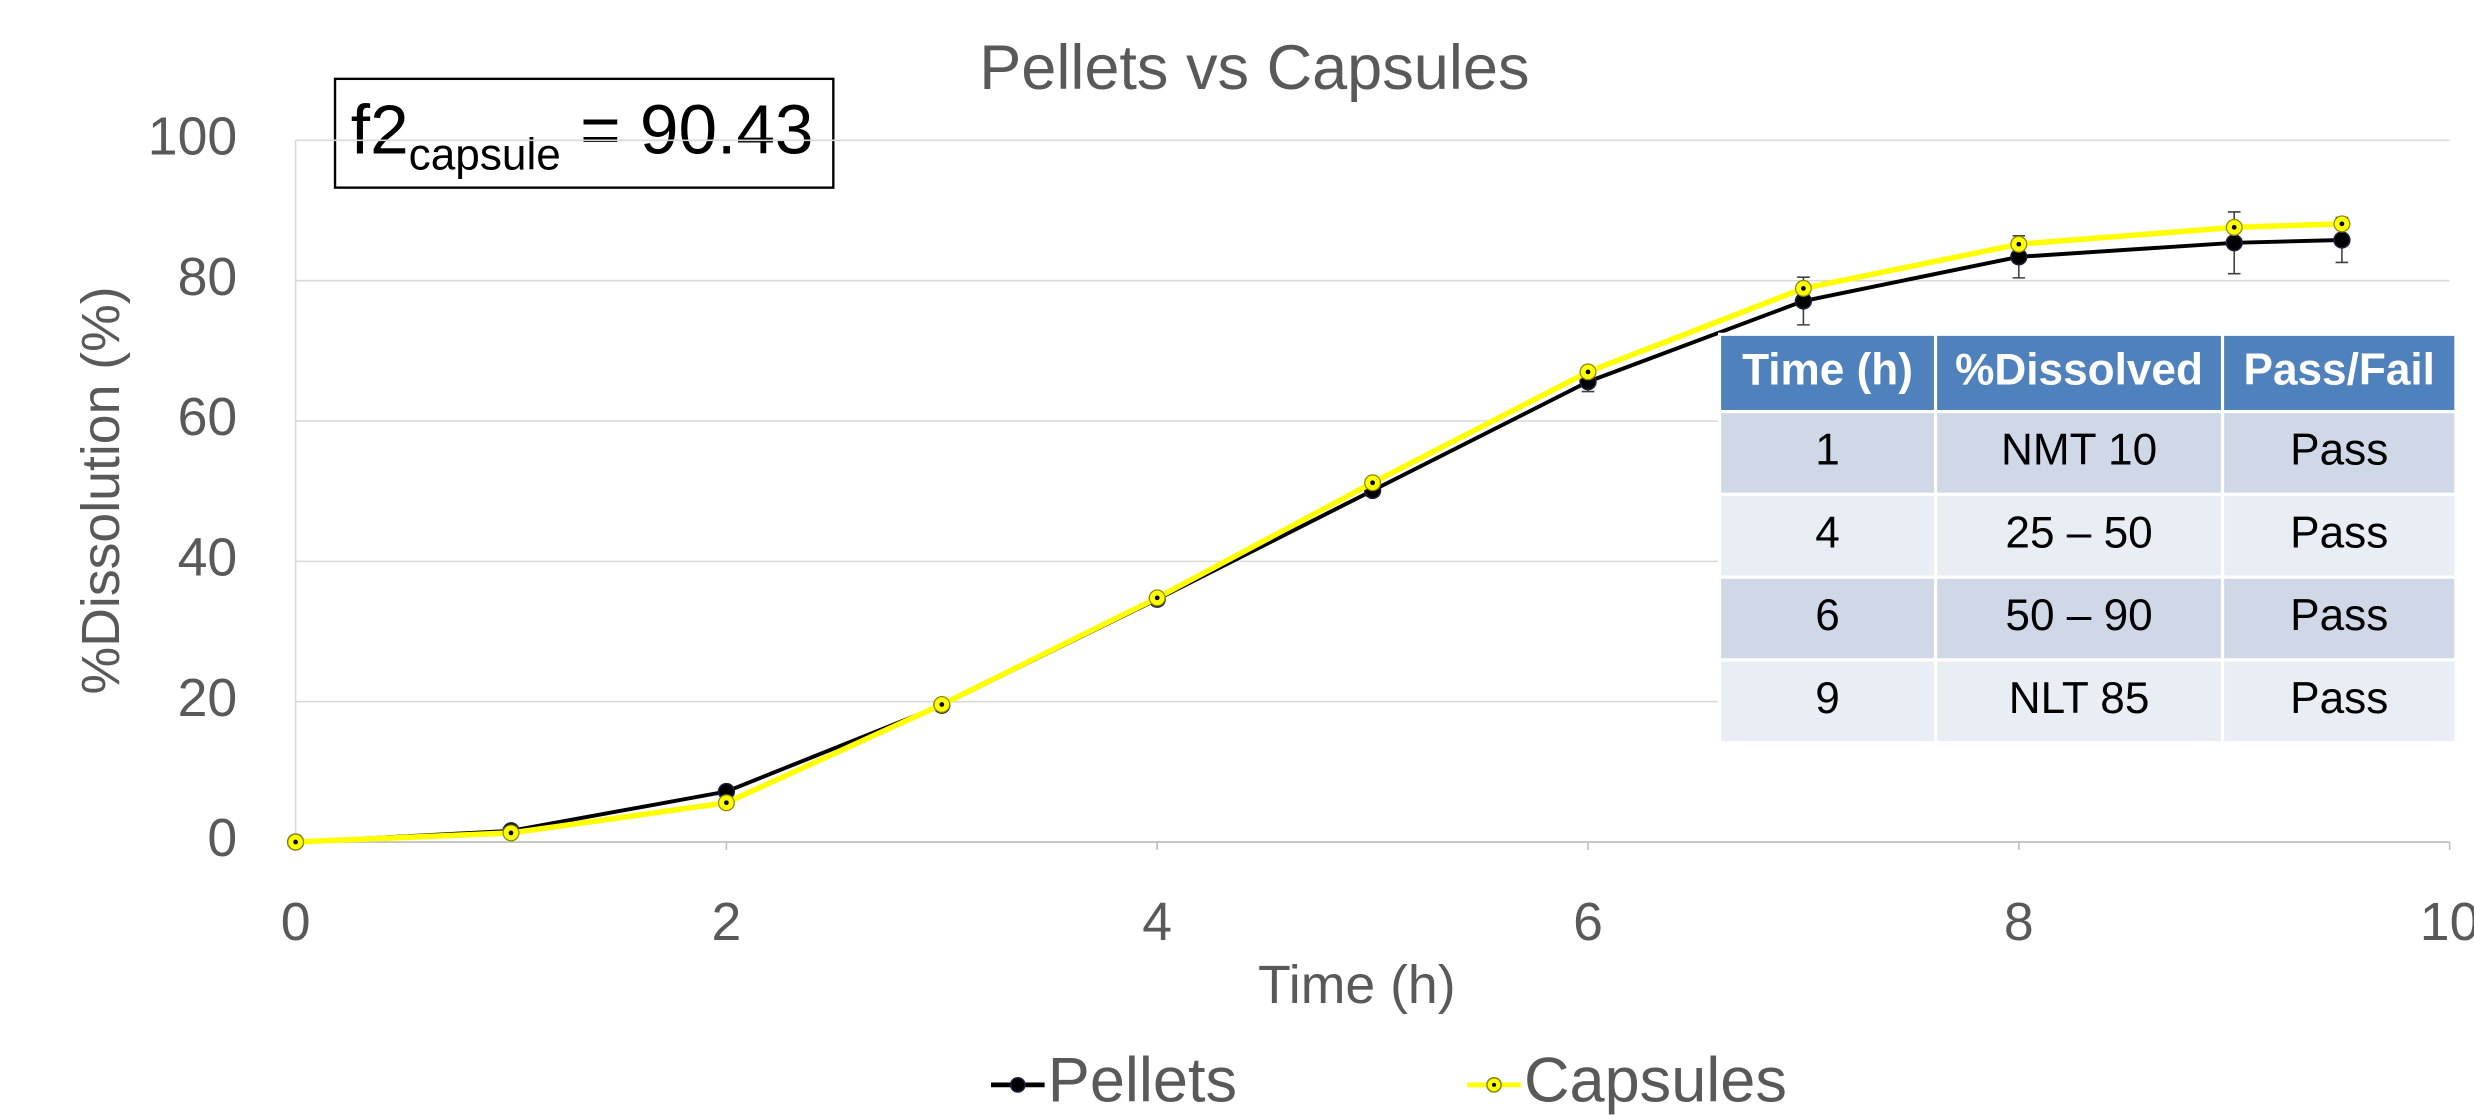  I want to click on y-axis-label: %Dissolution (%), so click(101, 490).